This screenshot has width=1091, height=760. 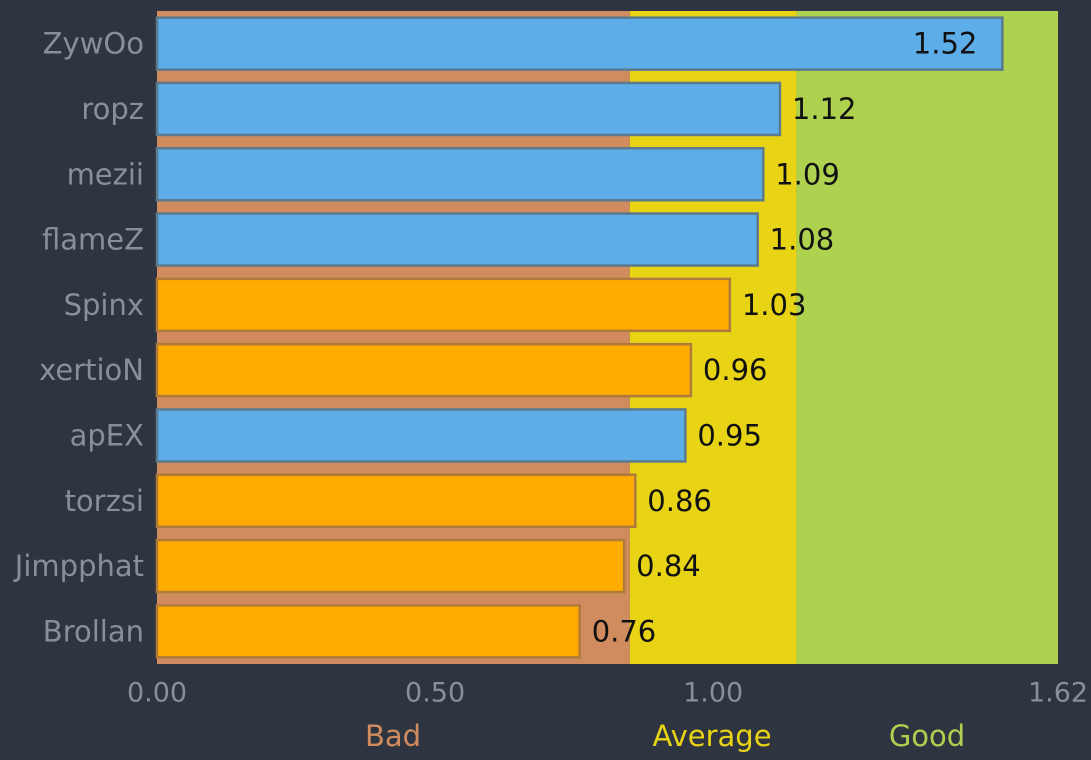 What do you see at coordinates (78, 566) in the screenshot?
I see `y-tick-label: Jimpphat` at bounding box center [78, 566].